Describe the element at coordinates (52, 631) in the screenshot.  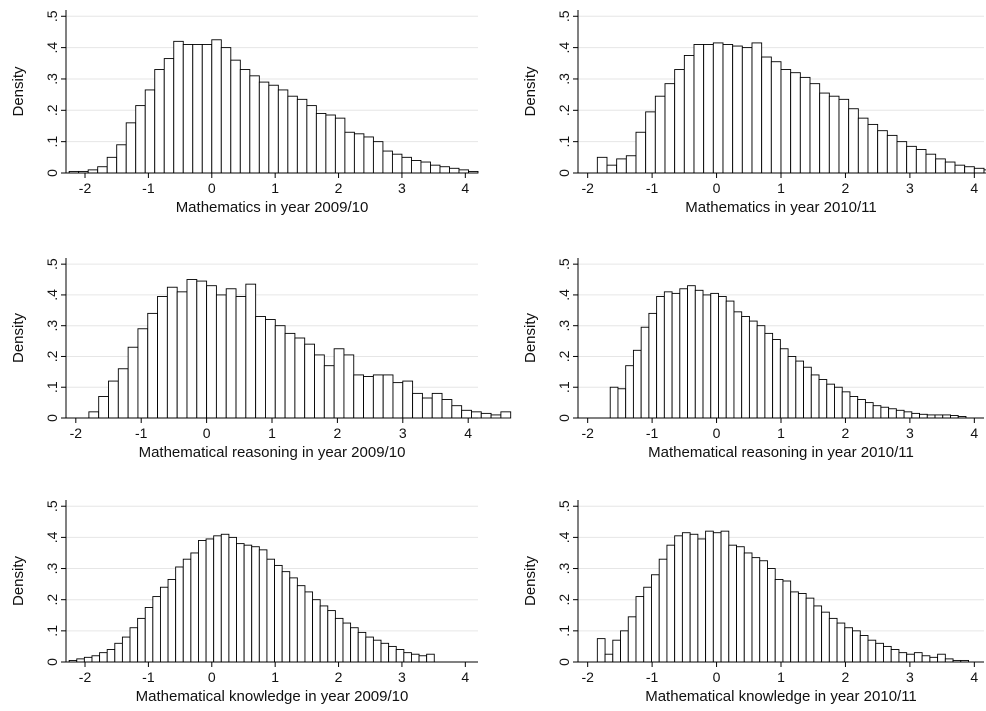
I see `y-tick-label: .1` at that location.